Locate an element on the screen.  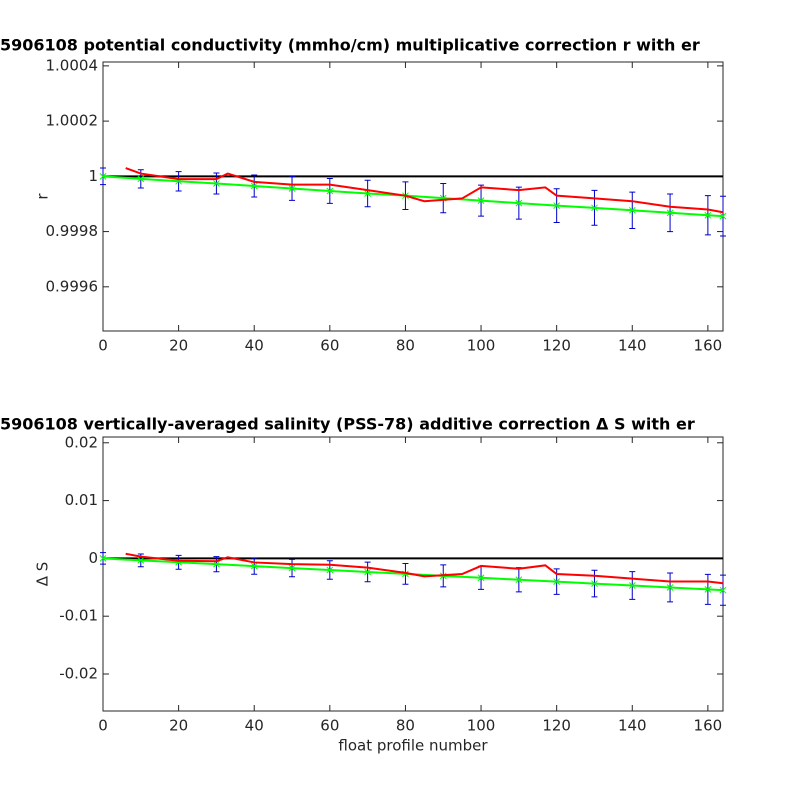
y-axis-label: Δ S is located at coordinates (43, 574).